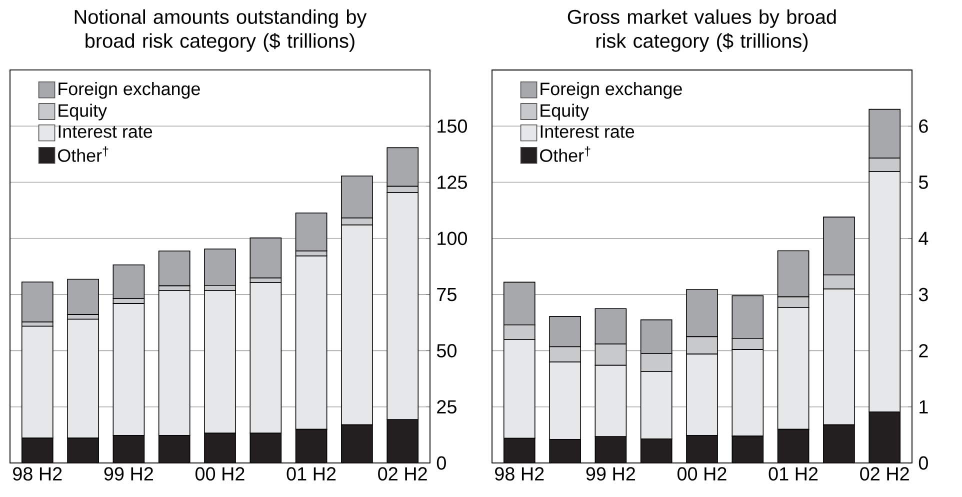  What do you see at coordinates (702, 30) in the screenshot?
I see `chart-title: Gross market values by broad risk category ($ trillions)` at bounding box center [702, 30].